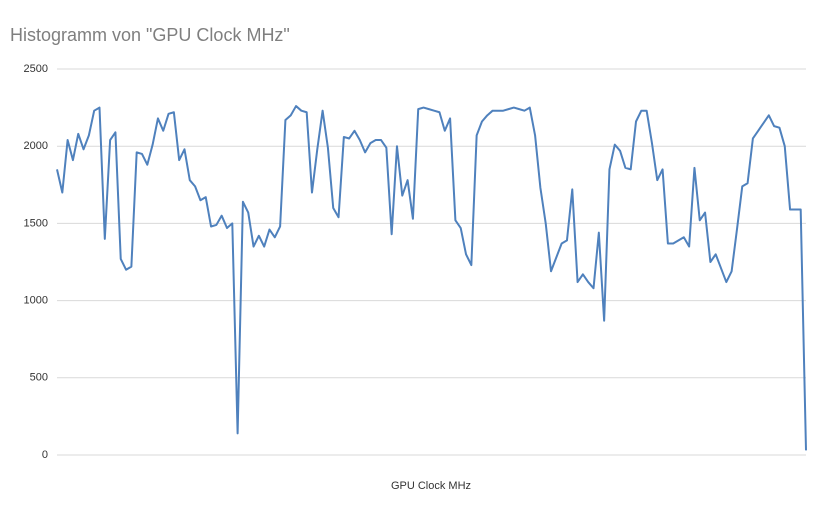 The width and height of the screenshot is (834, 516). Describe the element at coordinates (431, 486) in the screenshot. I see `x-axis-title: GPU Clock MHz` at that location.